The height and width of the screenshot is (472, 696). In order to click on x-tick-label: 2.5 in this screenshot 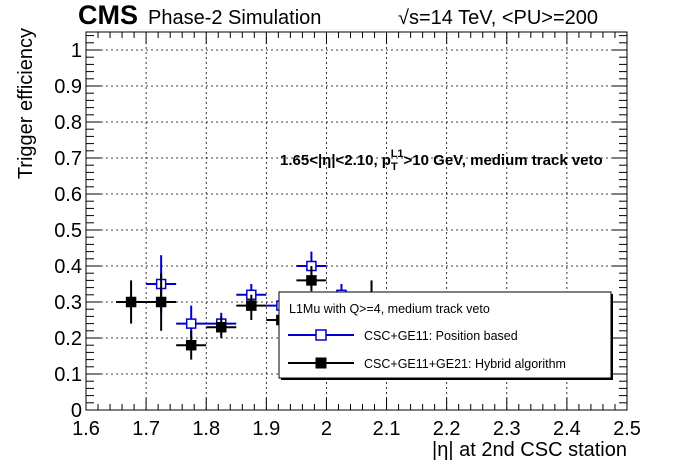, I will do `click(627, 429)`.